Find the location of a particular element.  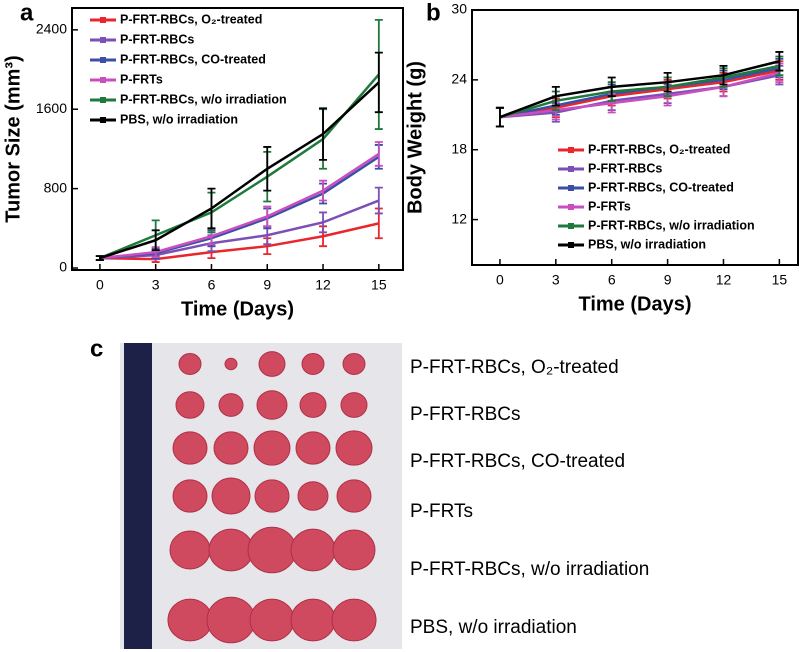

y-tick-label: 2400 is located at coordinates (51, 29).